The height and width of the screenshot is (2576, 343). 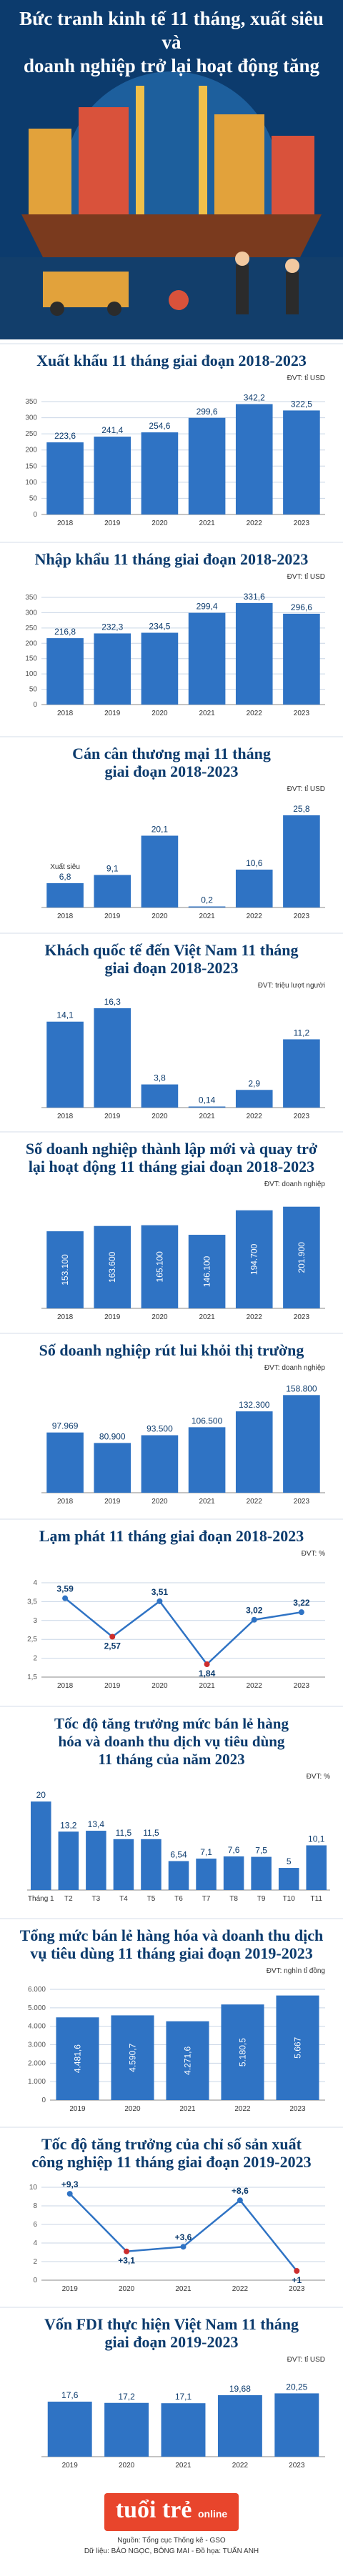 What do you see at coordinates (68, 1825) in the screenshot?
I see `data-label: 13,2` at bounding box center [68, 1825].